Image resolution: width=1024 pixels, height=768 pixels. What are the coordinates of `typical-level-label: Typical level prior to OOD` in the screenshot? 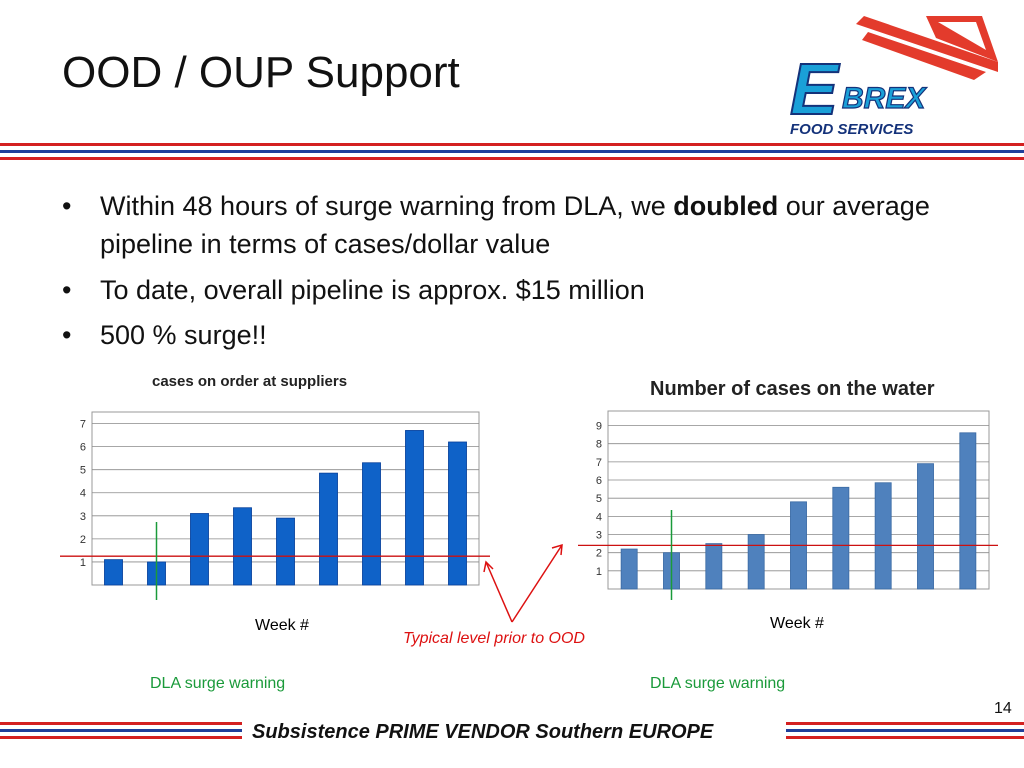 It's located at (494, 638).